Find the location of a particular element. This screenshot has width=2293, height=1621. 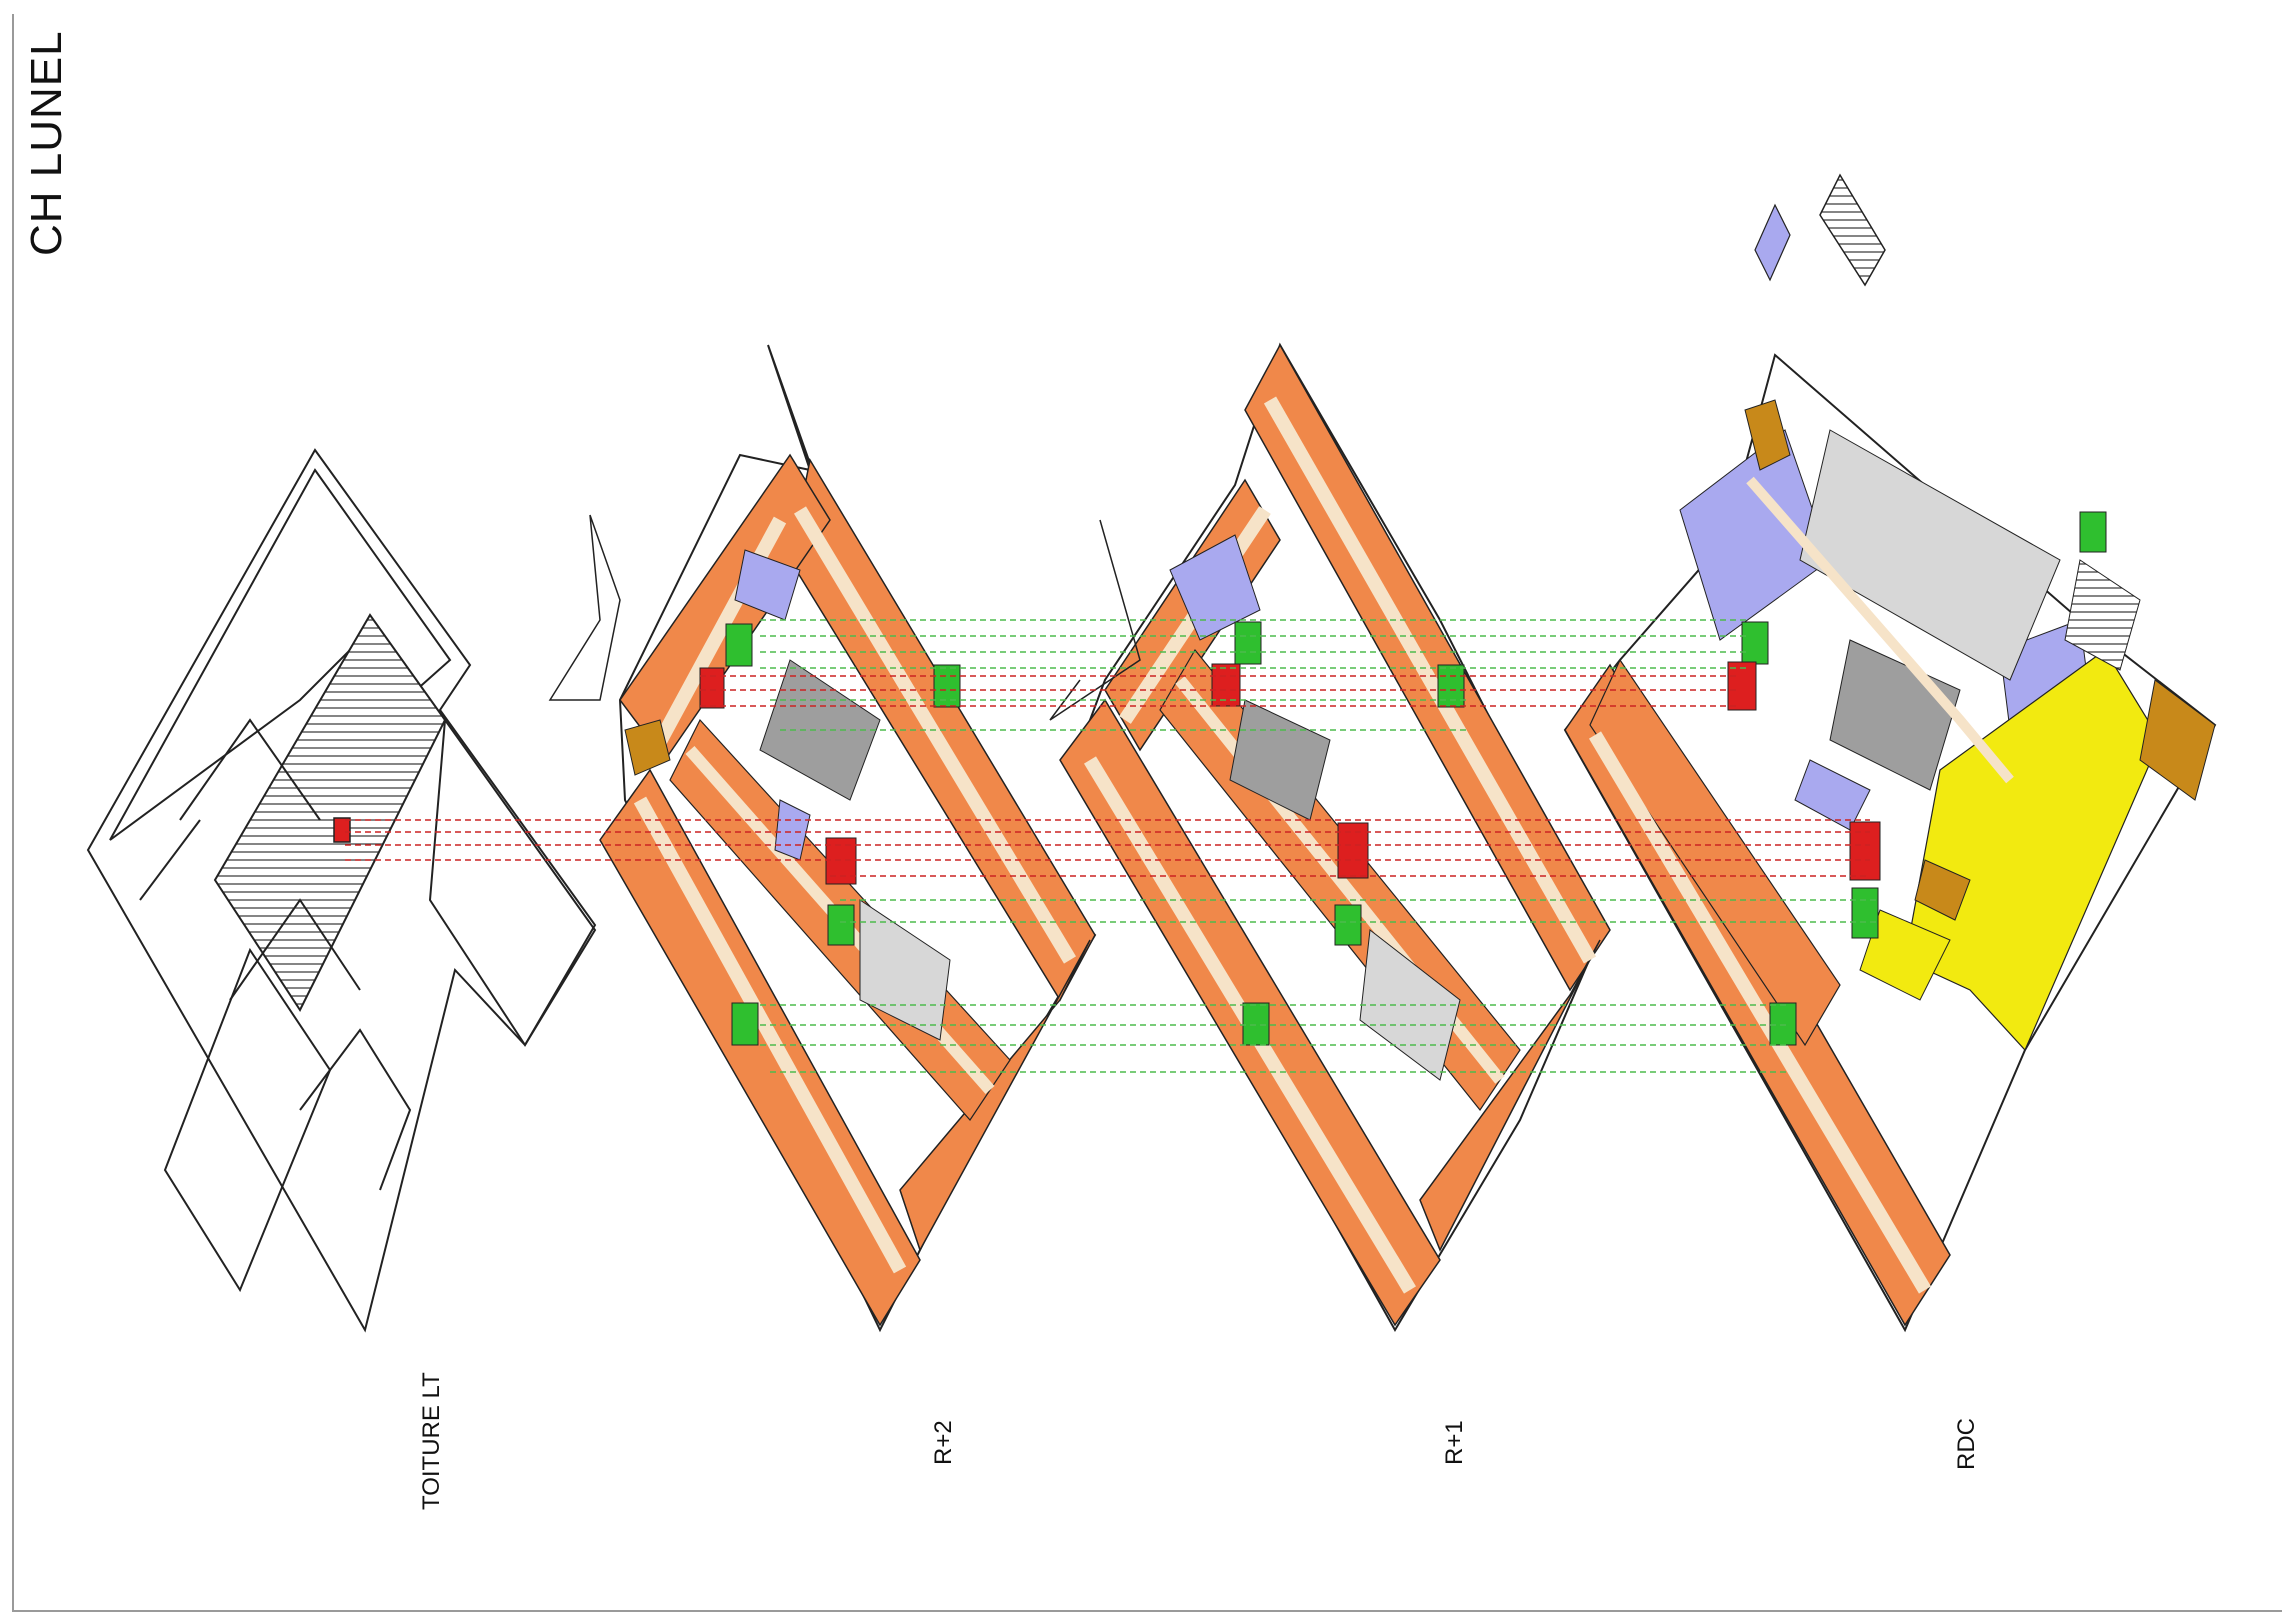

r2-annex-ochre is located at coordinates (647, 747).